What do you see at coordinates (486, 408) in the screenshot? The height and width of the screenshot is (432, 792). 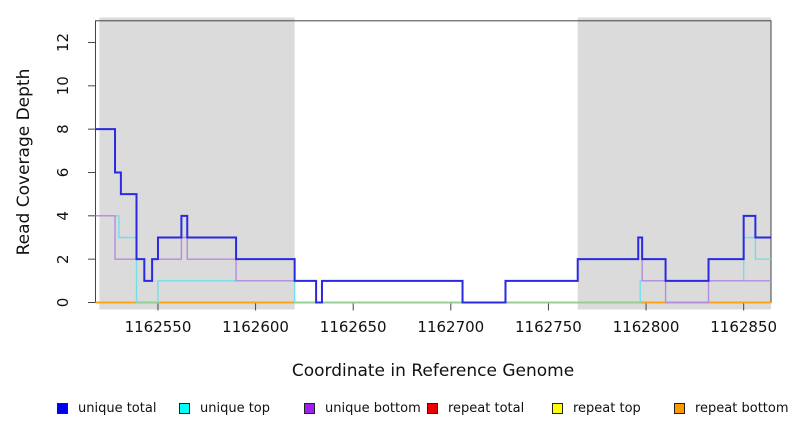 I see `legend-label: repeat total` at bounding box center [486, 408].